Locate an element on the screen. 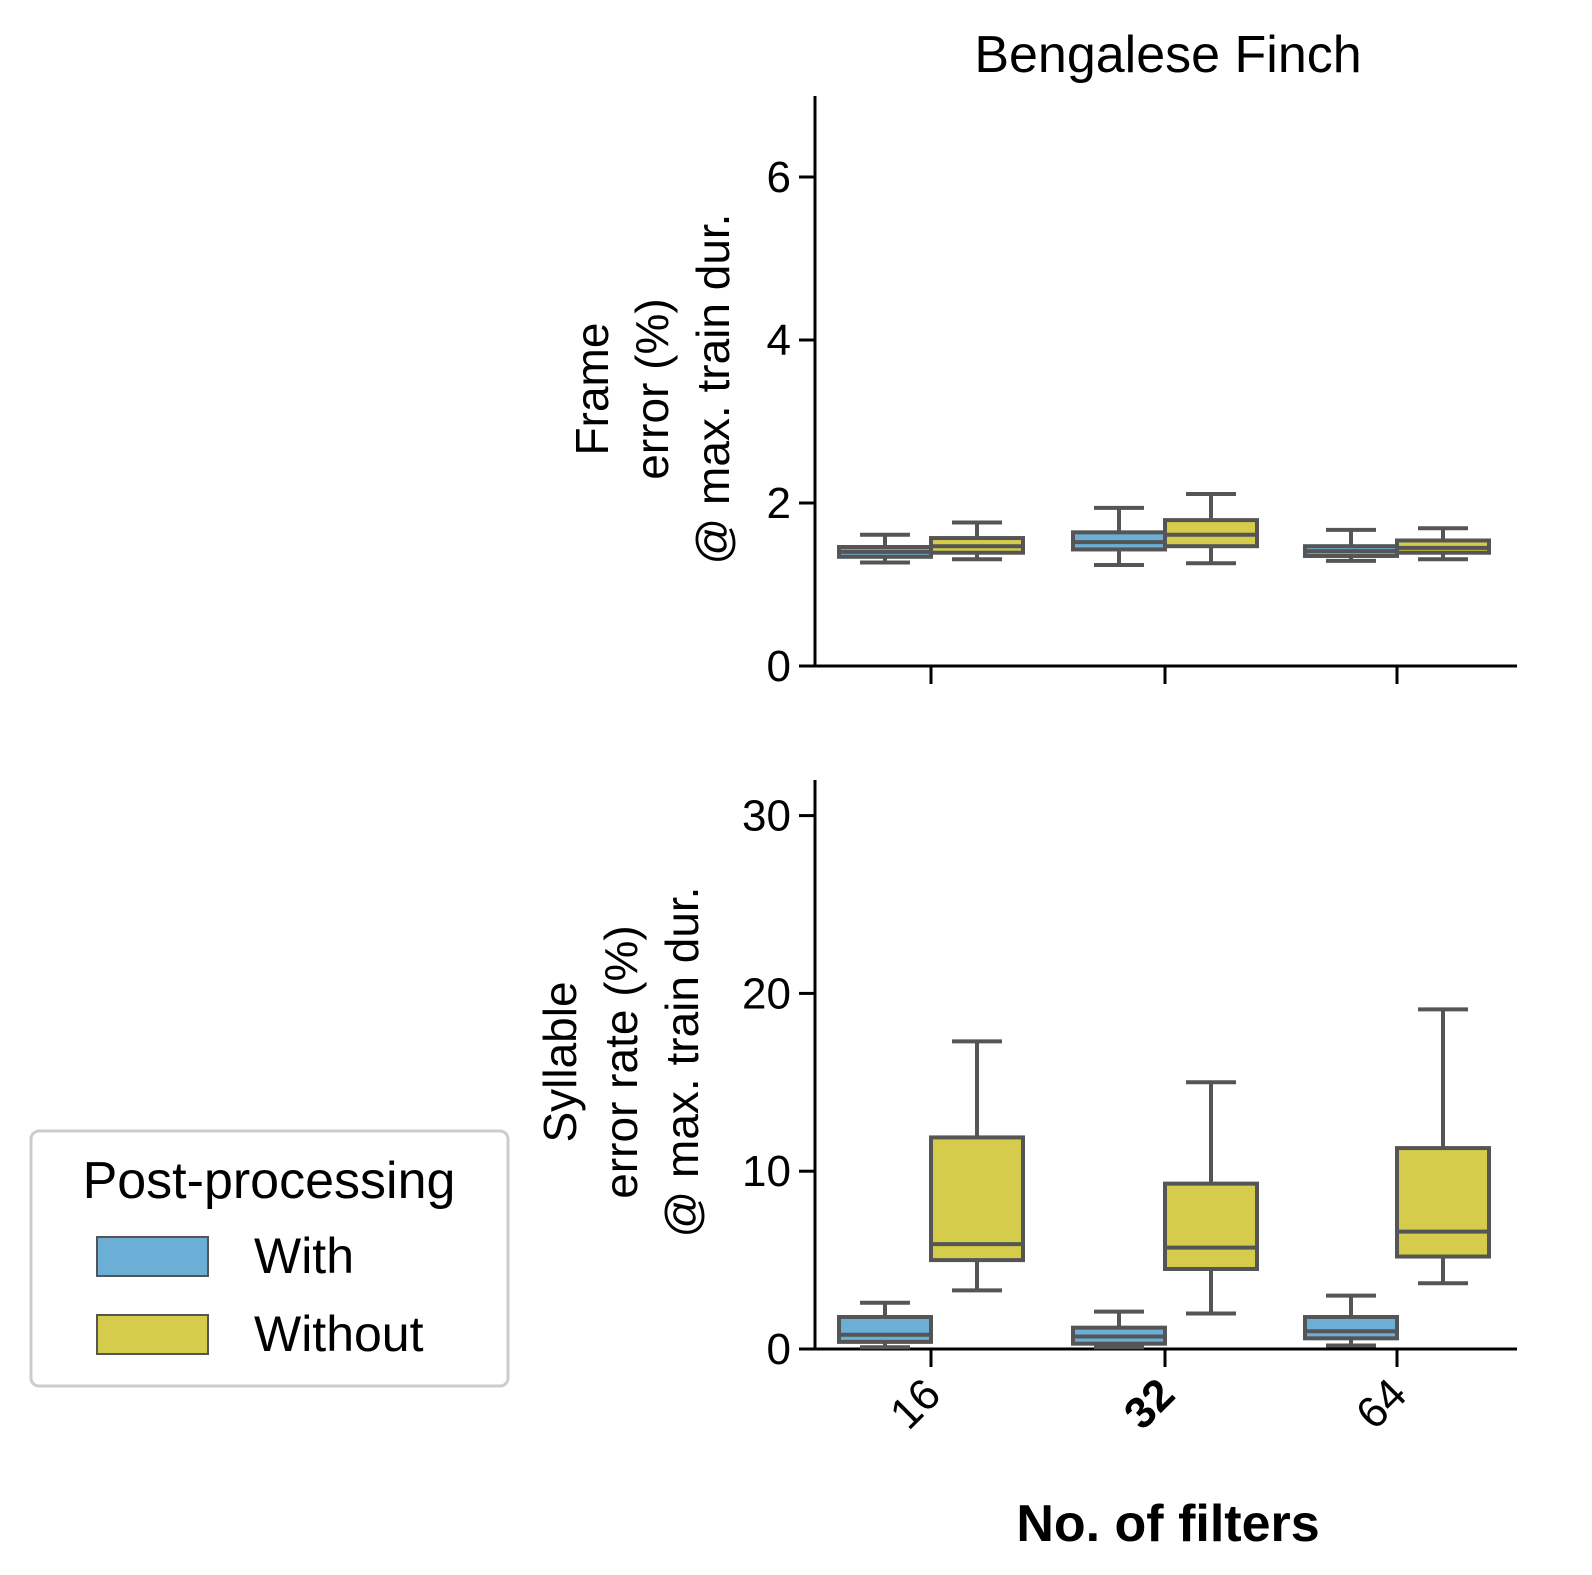 The image size is (1592, 1575). syllable-error-y-tick-label: 10 is located at coordinates (766, 1171).